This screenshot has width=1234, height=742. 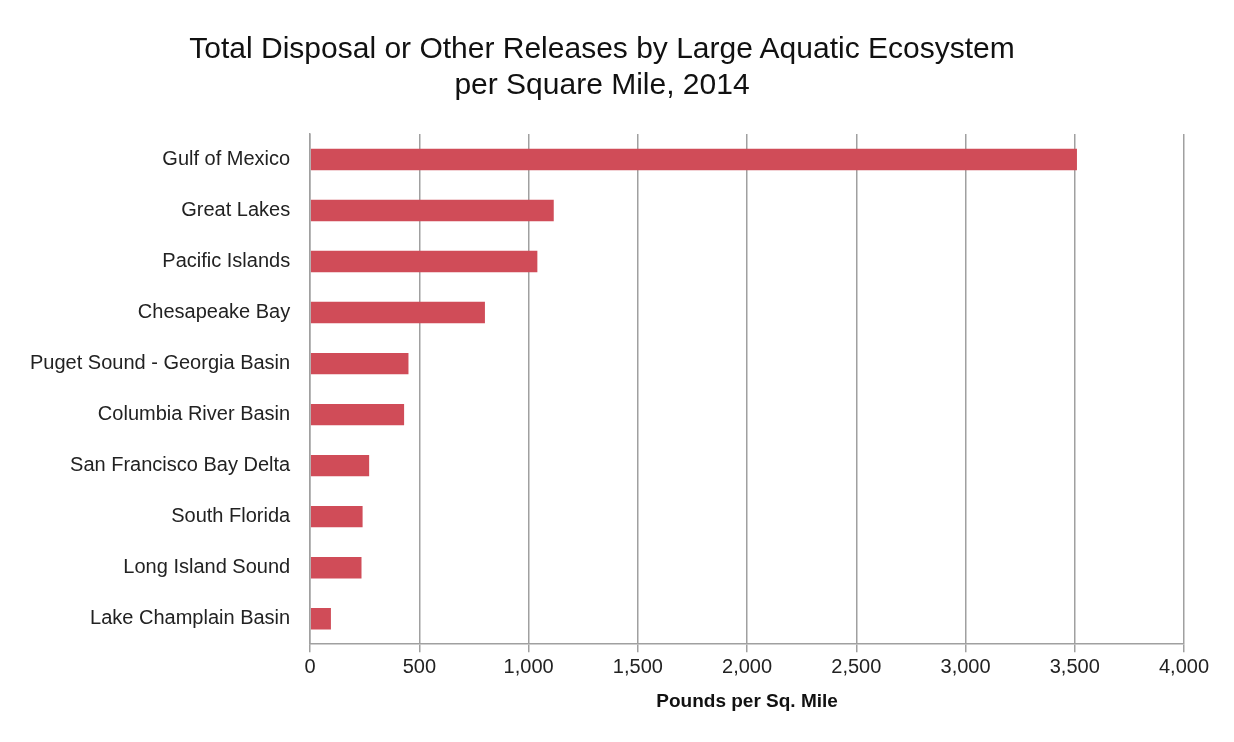 What do you see at coordinates (181, 464) in the screenshot?
I see `y-tick-label: San Francisco Bay Delta` at bounding box center [181, 464].